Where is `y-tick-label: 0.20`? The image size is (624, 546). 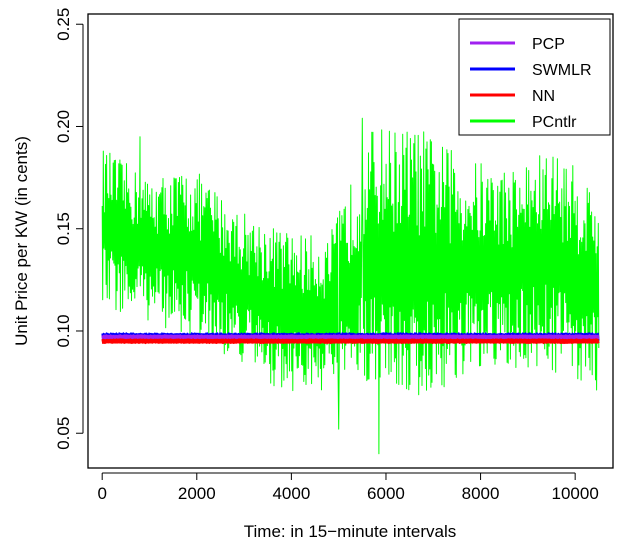
y-tick-label: 0.20 is located at coordinates (63, 126).